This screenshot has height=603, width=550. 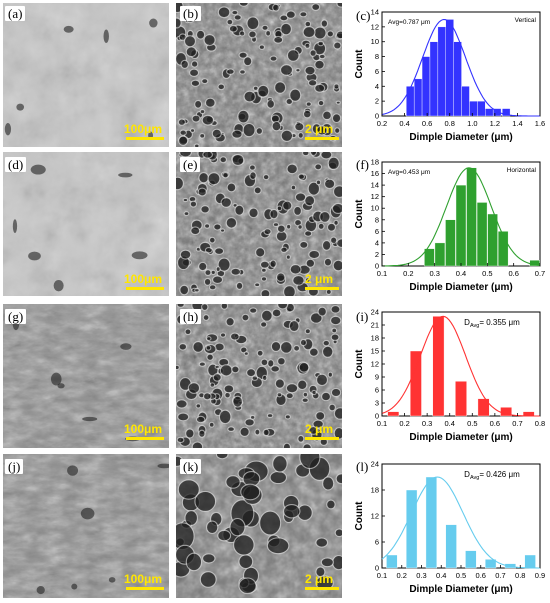 What do you see at coordinates (259, 526) in the screenshot?
I see `sem-panel-k` at bounding box center [259, 526].